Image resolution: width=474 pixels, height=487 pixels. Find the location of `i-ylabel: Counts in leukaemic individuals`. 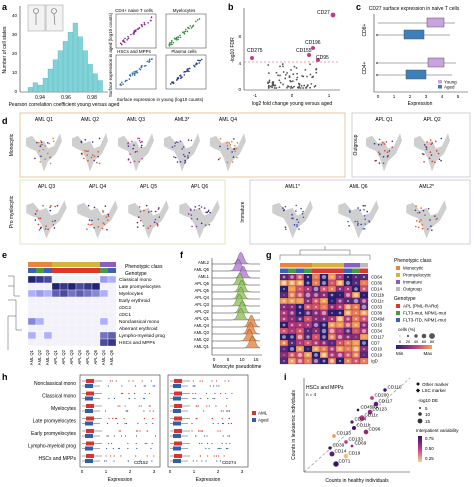

i-ylabel: Counts in leukaemic individuals is located at coordinates (294, 425).